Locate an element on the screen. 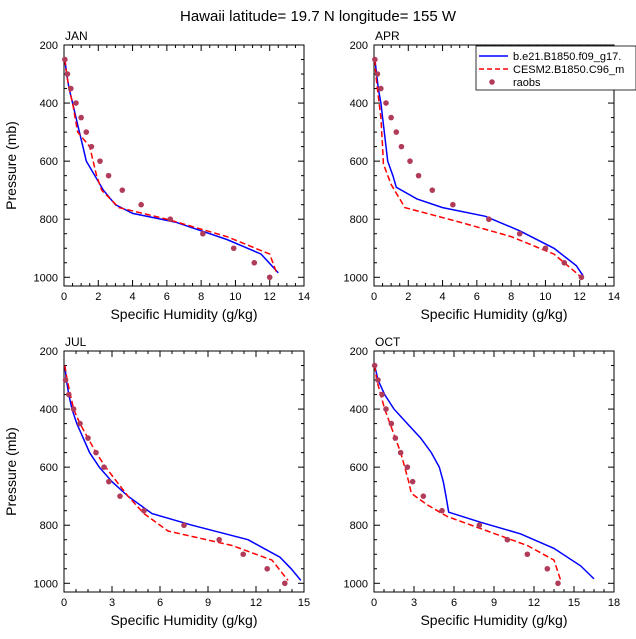  legend-label: b.e21.B1850.f09_g17. is located at coordinates (567, 57).